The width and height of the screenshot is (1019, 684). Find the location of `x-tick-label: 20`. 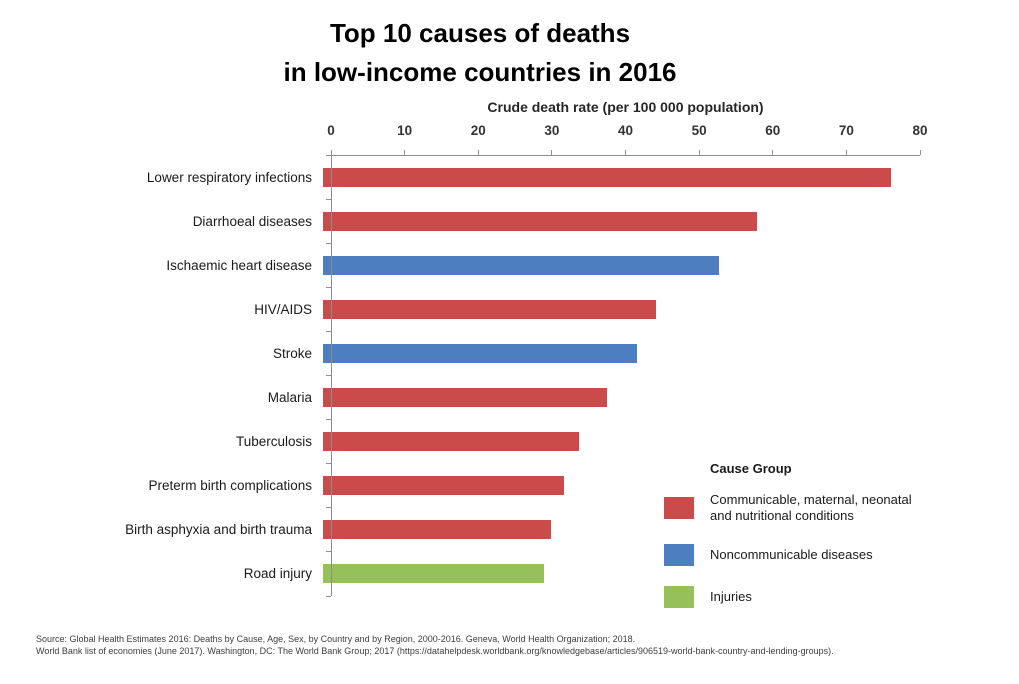

x-tick-label: 20 is located at coordinates (478, 130).